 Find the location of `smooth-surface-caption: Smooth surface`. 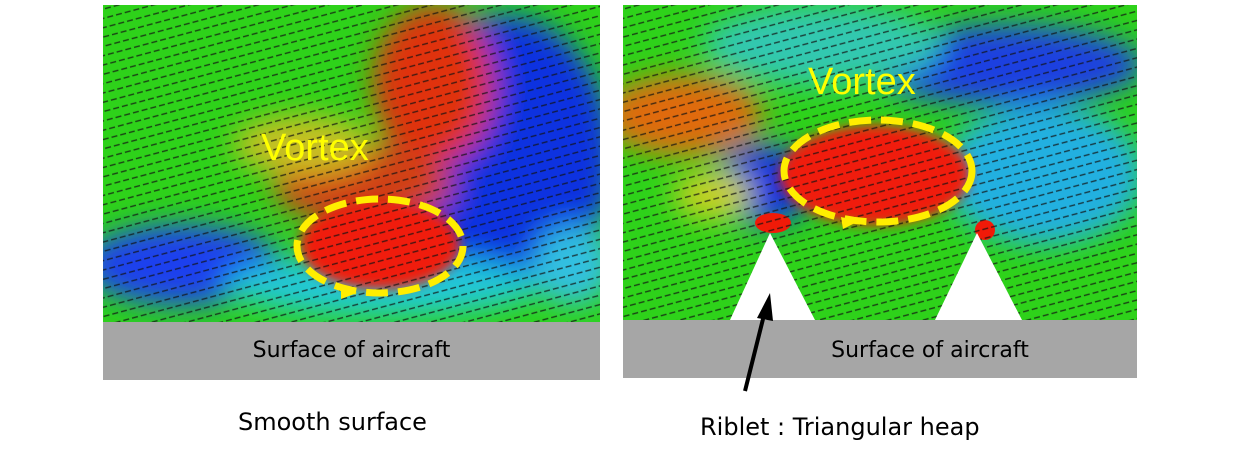

smooth-surface-caption: Smooth surface is located at coordinates (332, 422).